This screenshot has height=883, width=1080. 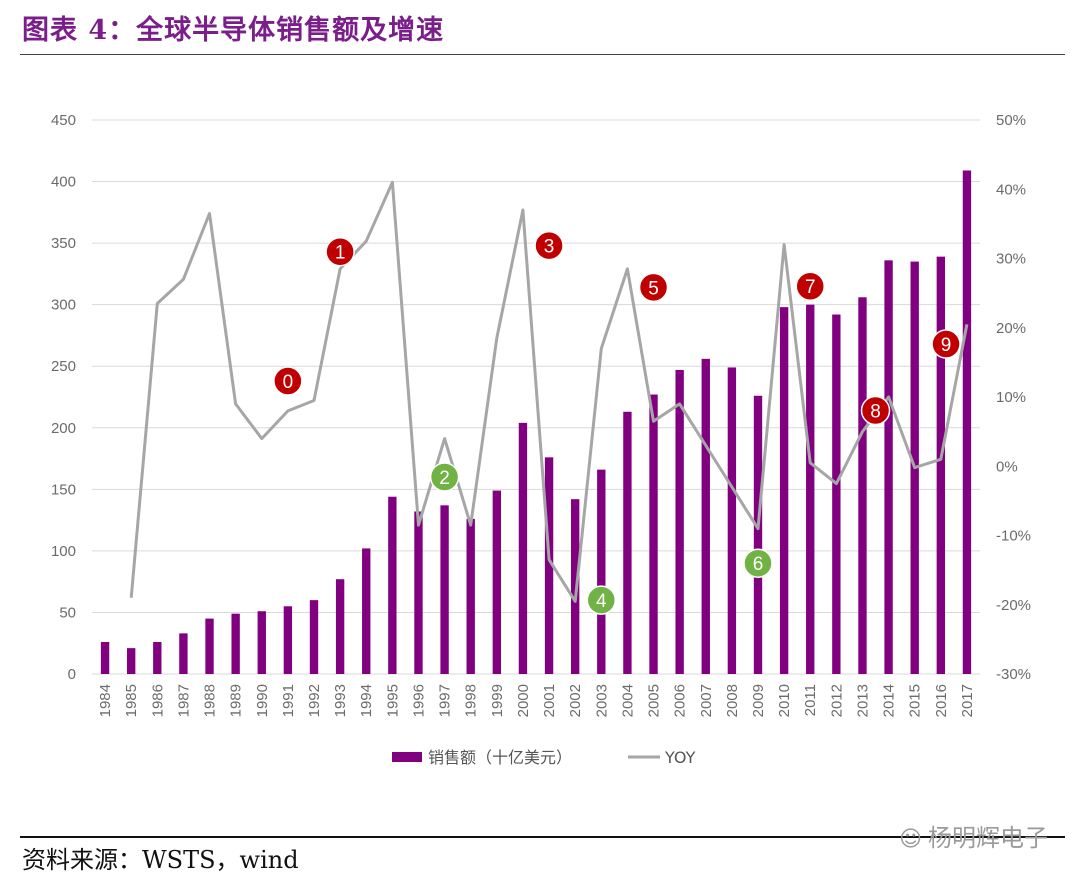 I want to click on x-tick-label: 2008, so click(x=732, y=700).